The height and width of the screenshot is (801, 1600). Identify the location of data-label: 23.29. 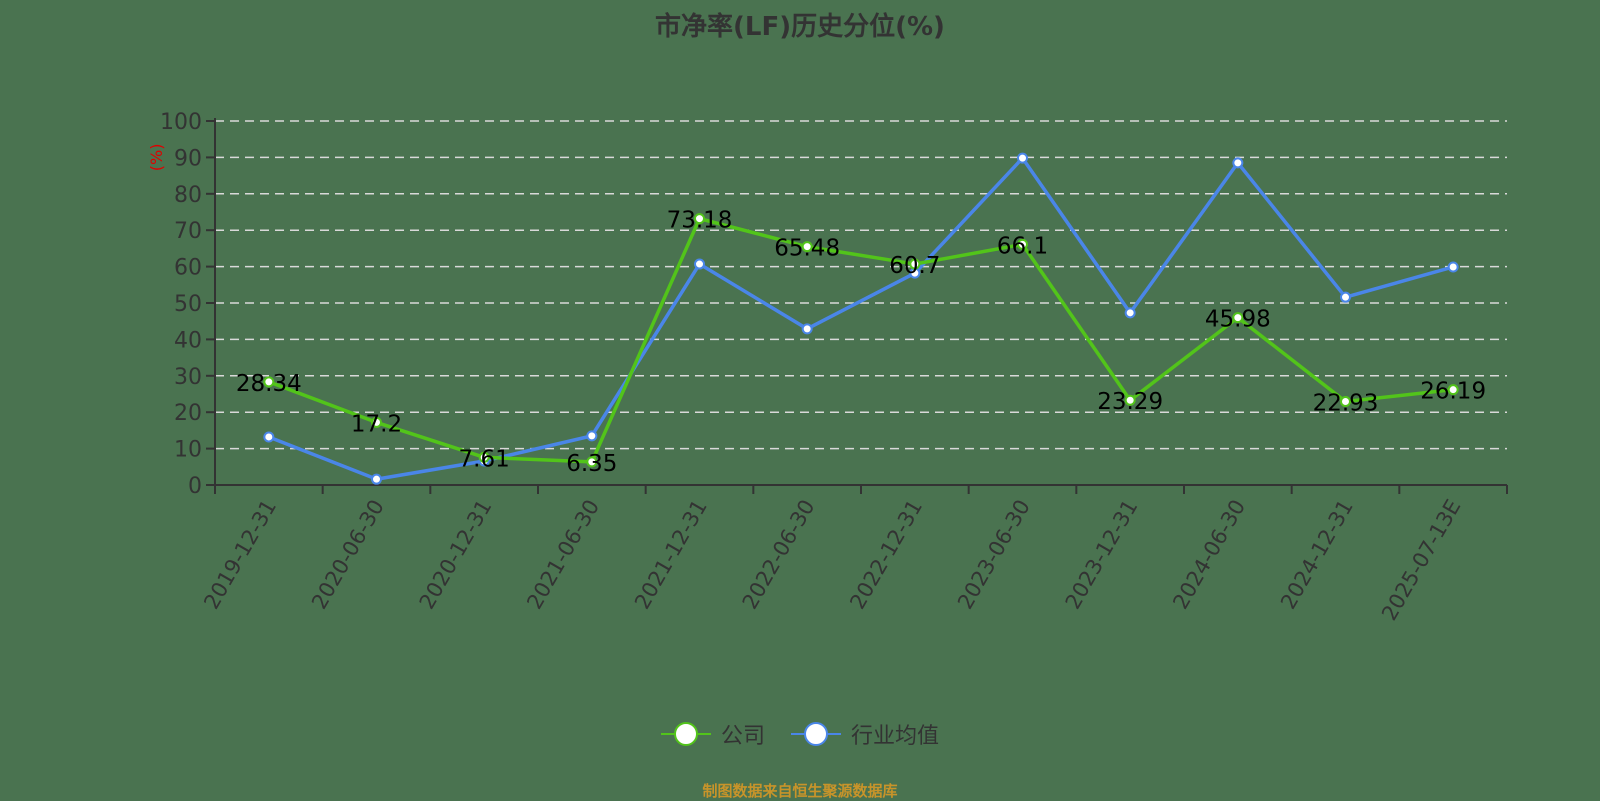
(1130, 402).